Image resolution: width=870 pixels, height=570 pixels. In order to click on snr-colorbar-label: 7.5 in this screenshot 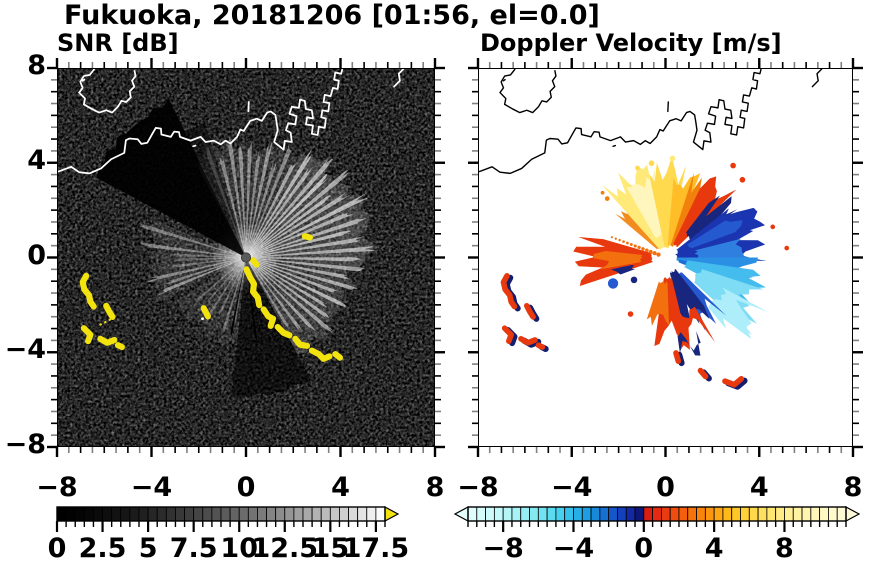, I will do `click(193, 548)`.